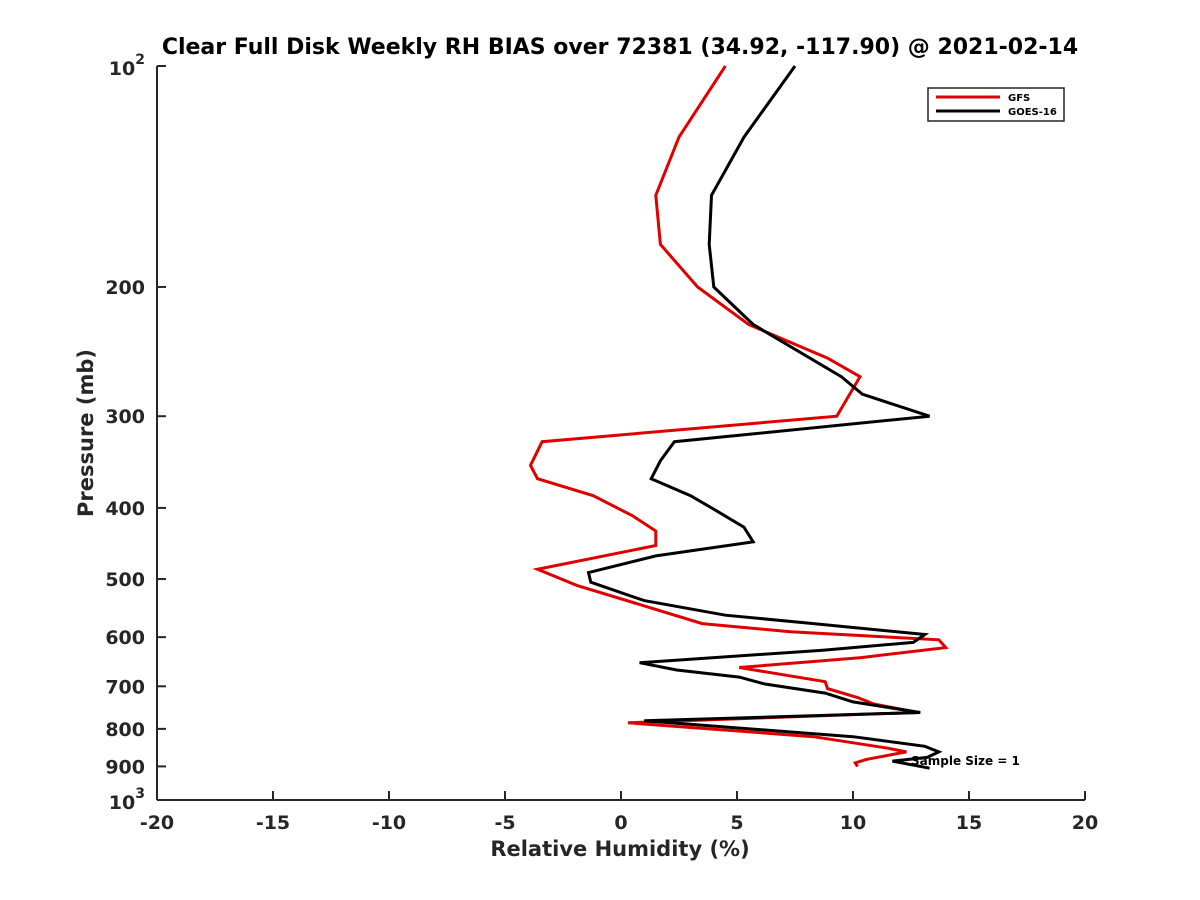 The image size is (1200, 900). Describe the element at coordinates (853, 823) in the screenshot. I see `x-tick-label: 10` at that location.